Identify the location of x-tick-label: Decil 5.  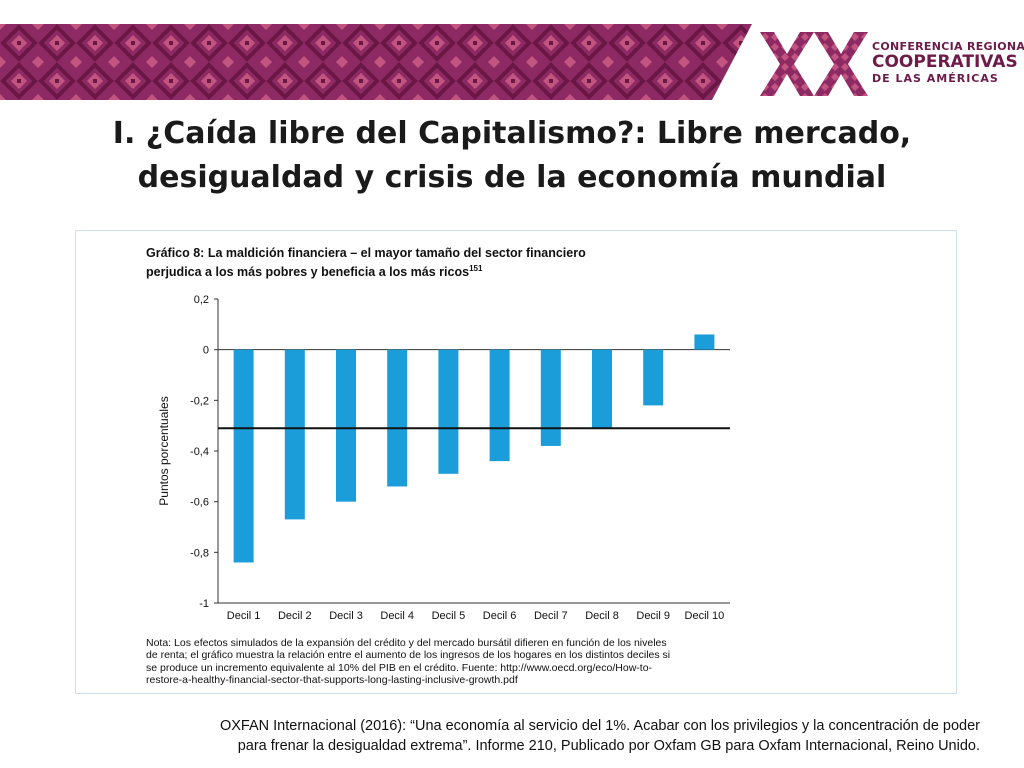
(449, 616).